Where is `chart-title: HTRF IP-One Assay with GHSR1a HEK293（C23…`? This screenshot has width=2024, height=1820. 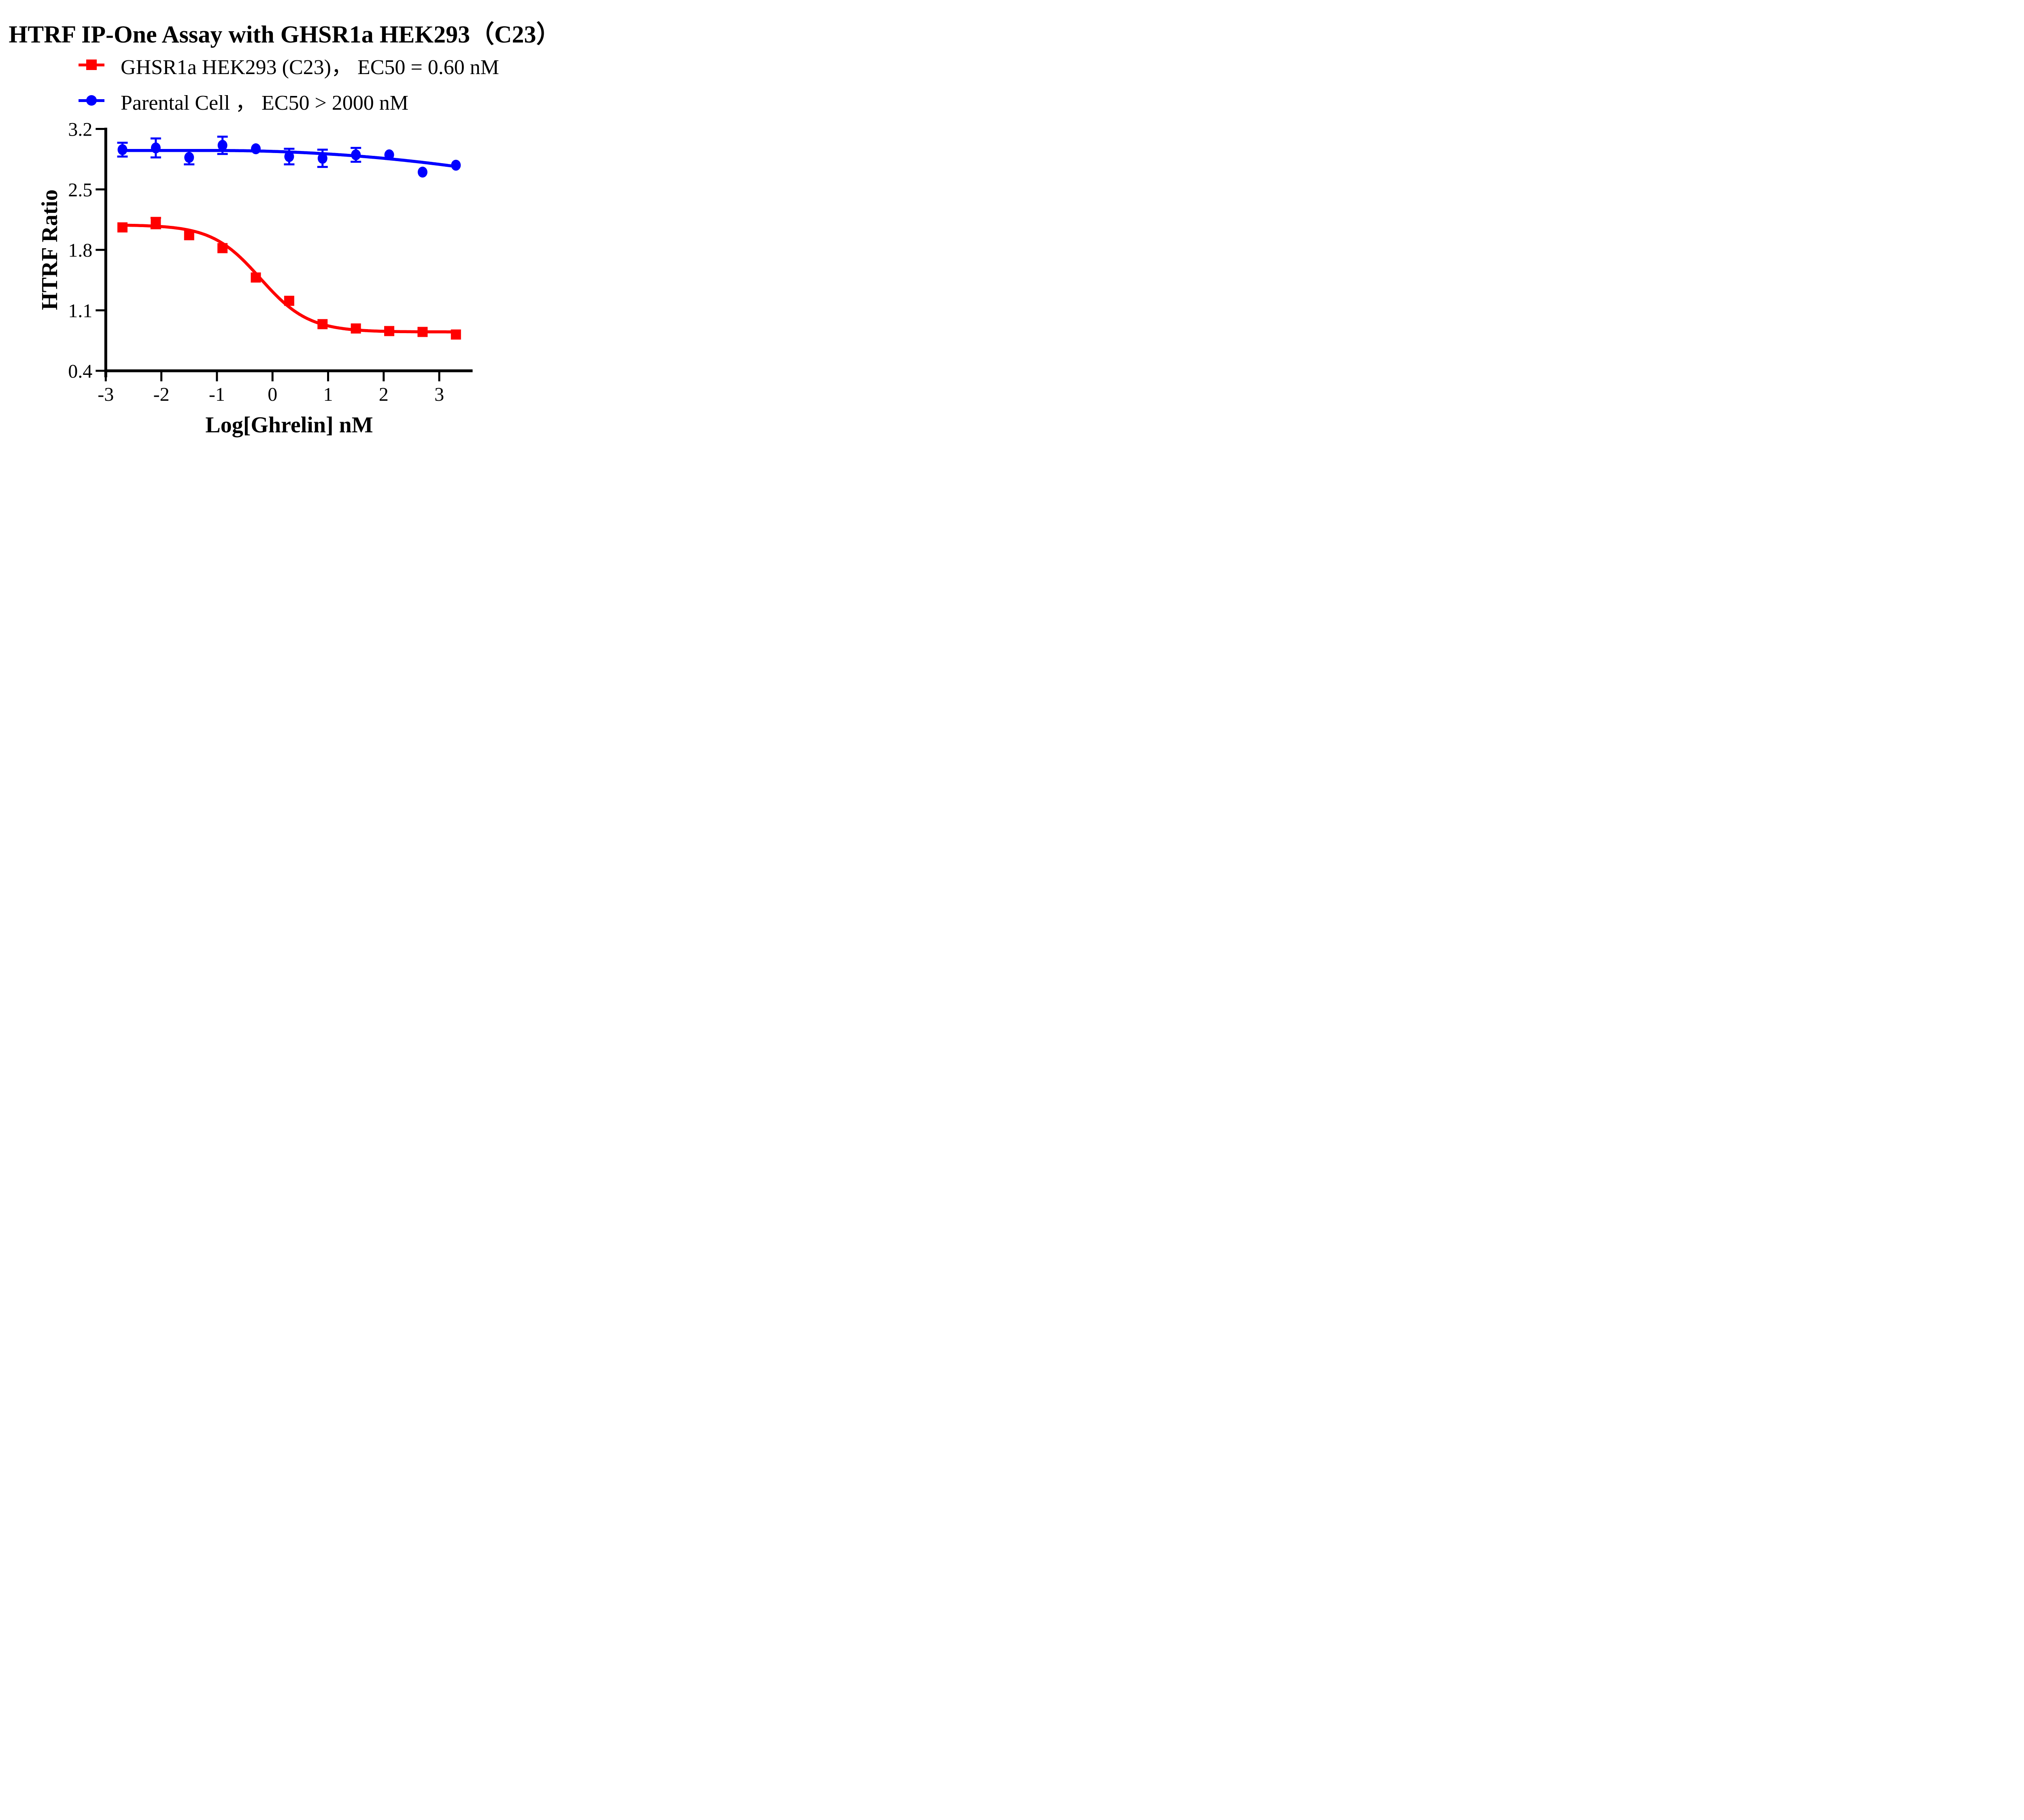
chart-title: HTRF IP-One Assay with GHSR1a HEK293（C23… is located at coordinates (285, 34).